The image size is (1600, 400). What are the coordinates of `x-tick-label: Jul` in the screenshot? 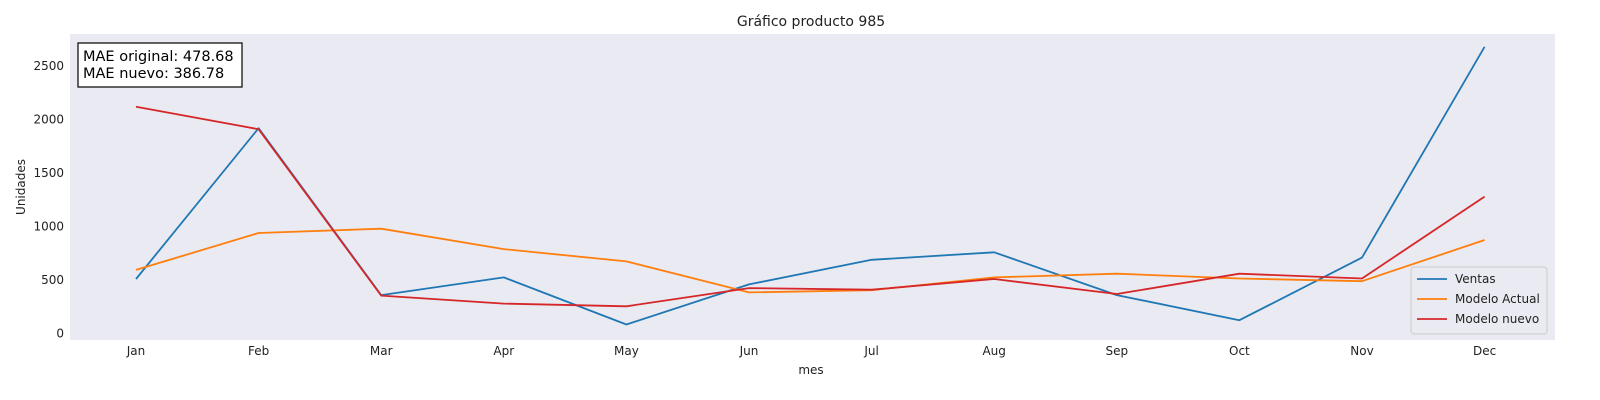 It's located at (870, 351).